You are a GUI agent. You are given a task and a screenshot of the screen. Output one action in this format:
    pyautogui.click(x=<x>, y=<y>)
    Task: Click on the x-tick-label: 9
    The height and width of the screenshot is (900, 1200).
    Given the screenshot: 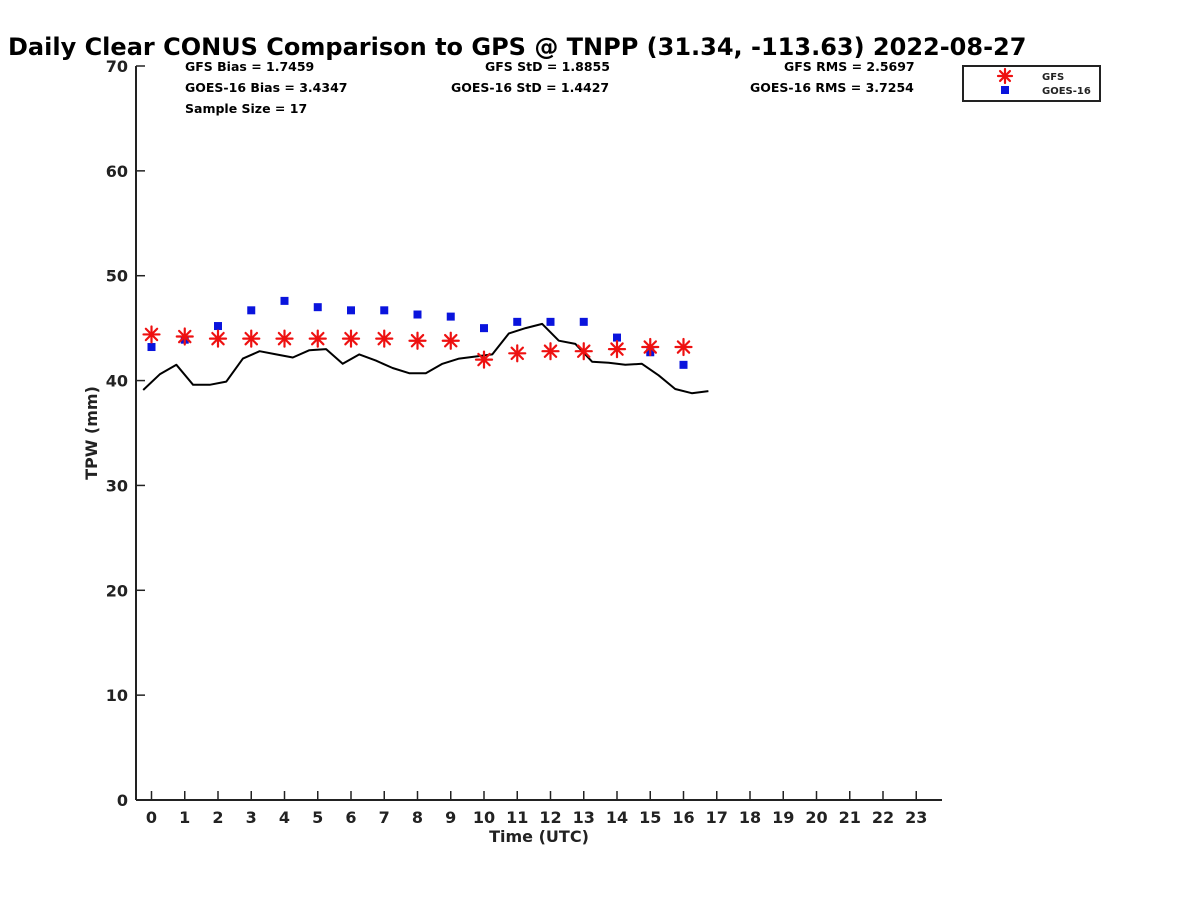 What is the action you would take?
    pyautogui.click(x=450, y=817)
    